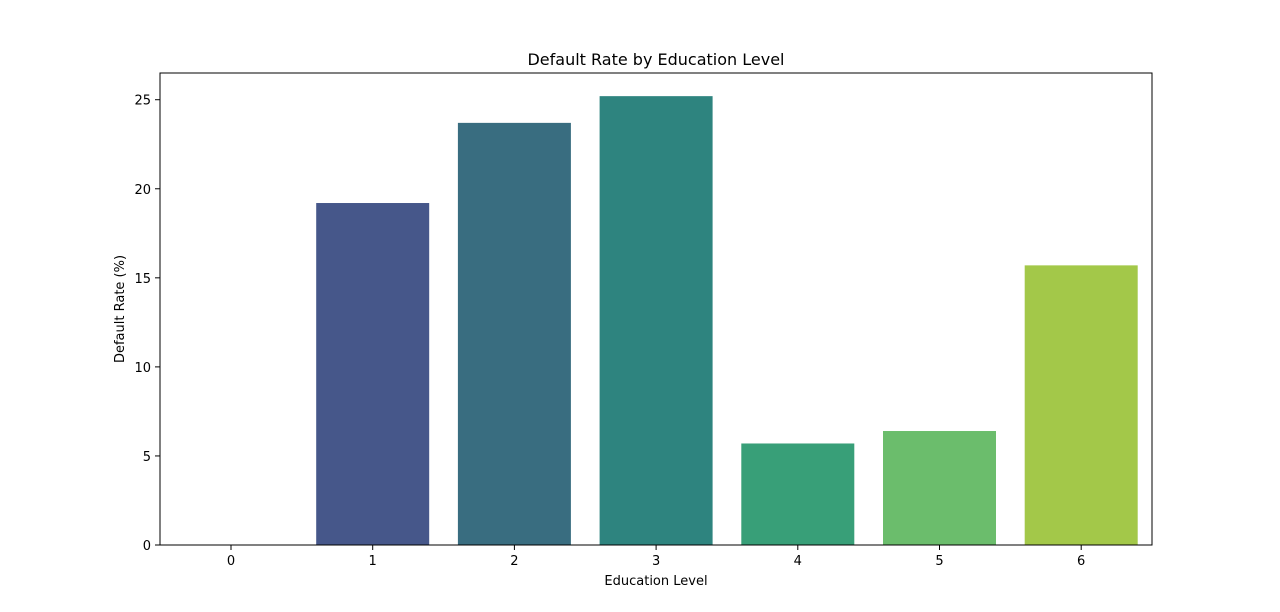 The image size is (1280, 612). What do you see at coordinates (514, 561) in the screenshot?
I see `x-tick-label: 2` at bounding box center [514, 561].